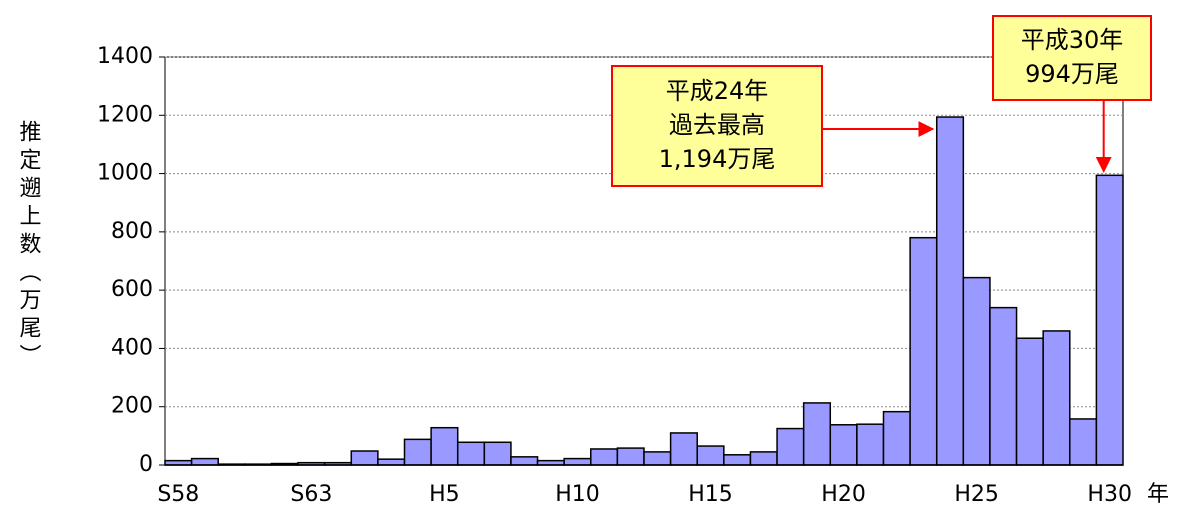 The width and height of the screenshot is (1177, 516). Describe the element at coordinates (132, 289) in the screenshot. I see `y-tick-label: 600` at that location.